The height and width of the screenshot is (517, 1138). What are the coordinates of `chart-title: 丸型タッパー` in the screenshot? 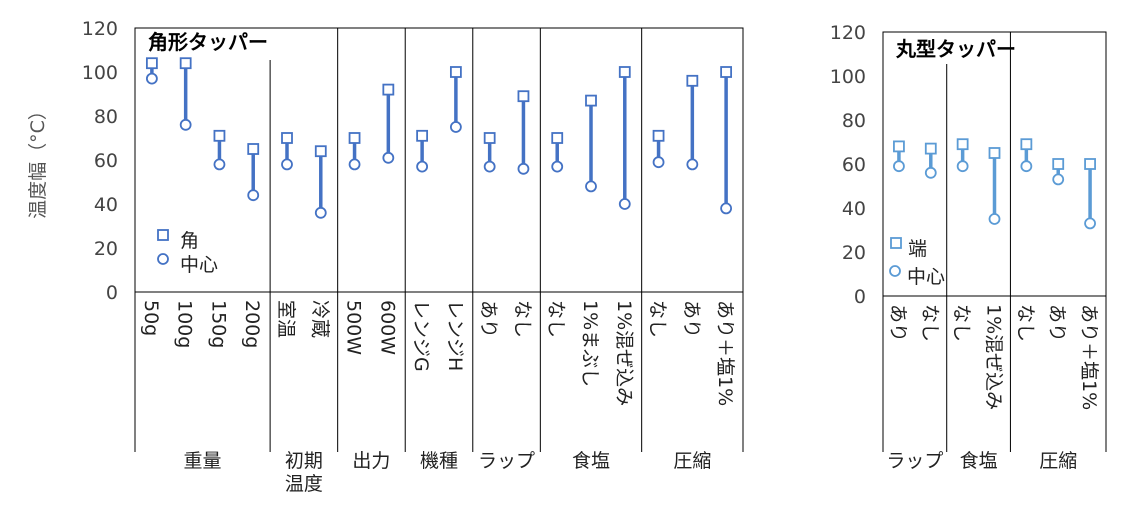 It's located at (955, 49).